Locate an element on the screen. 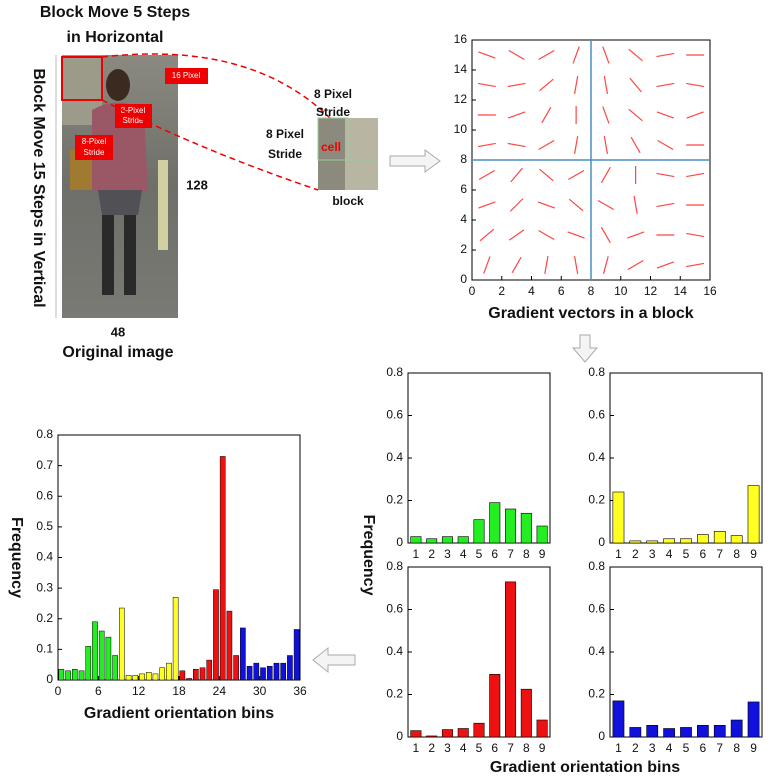  x-tick-label: 24 is located at coordinates (220, 691).